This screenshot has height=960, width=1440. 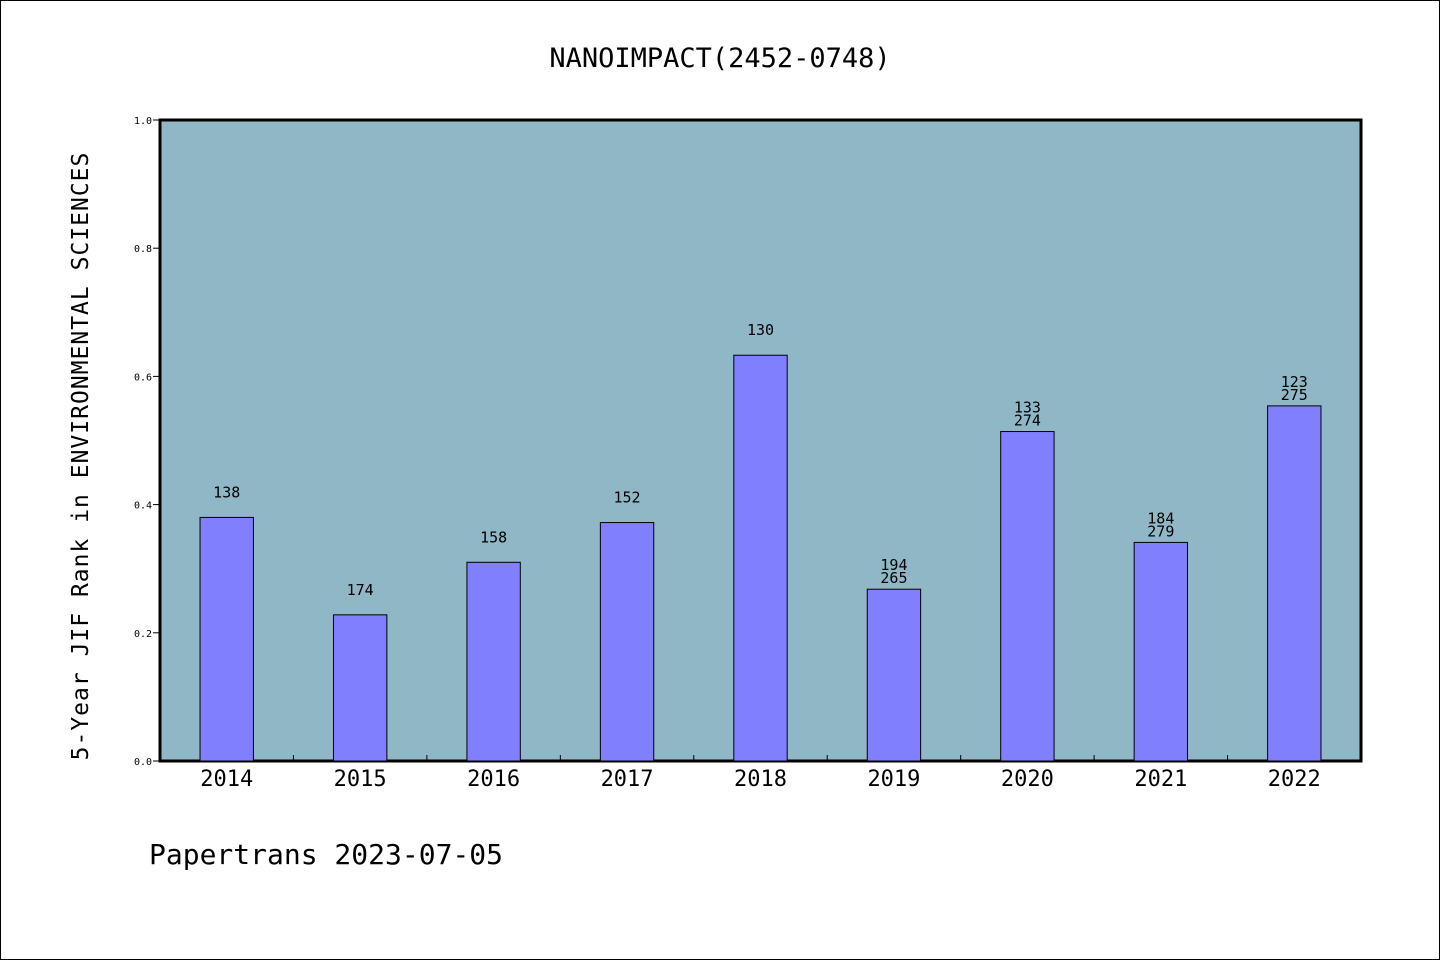 What do you see at coordinates (143, 506) in the screenshot?
I see `y-tick-label: 0.4` at bounding box center [143, 506].